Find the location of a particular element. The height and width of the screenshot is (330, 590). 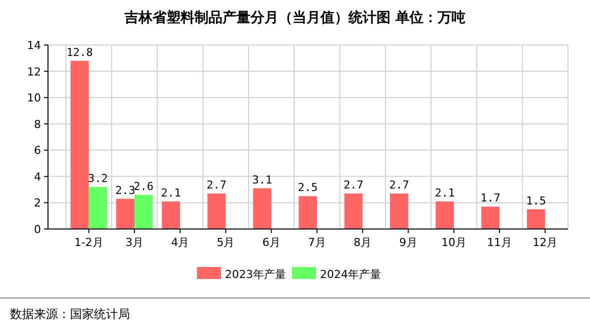

y-tick-label: 10 is located at coordinates (34, 98).